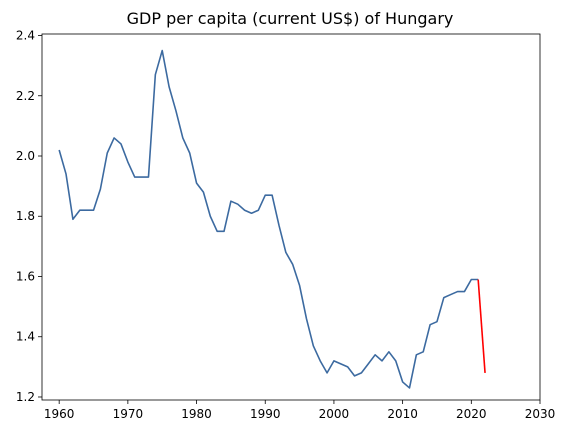  Describe the element at coordinates (290, 18) in the screenshot. I see `chart-title: GDP per capita (current US$) of Hungary` at that location.